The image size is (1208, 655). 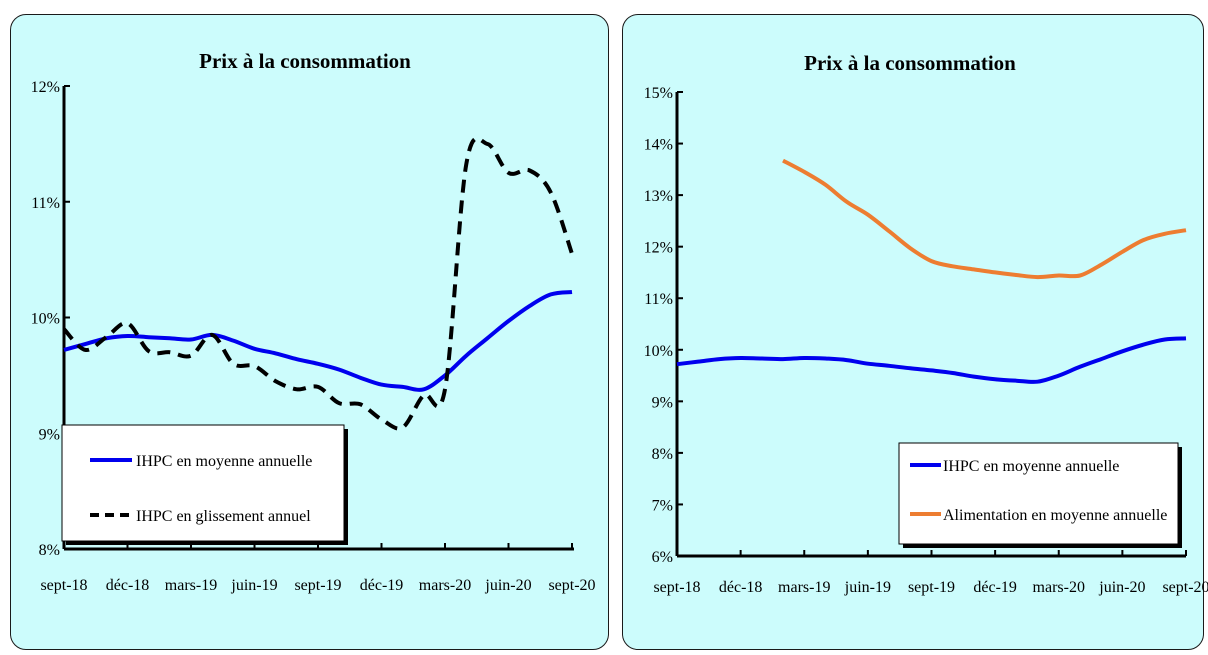 What do you see at coordinates (658, 145) in the screenshot?
I see `y-tick-label: 14%` at bounding box center [658, 145].